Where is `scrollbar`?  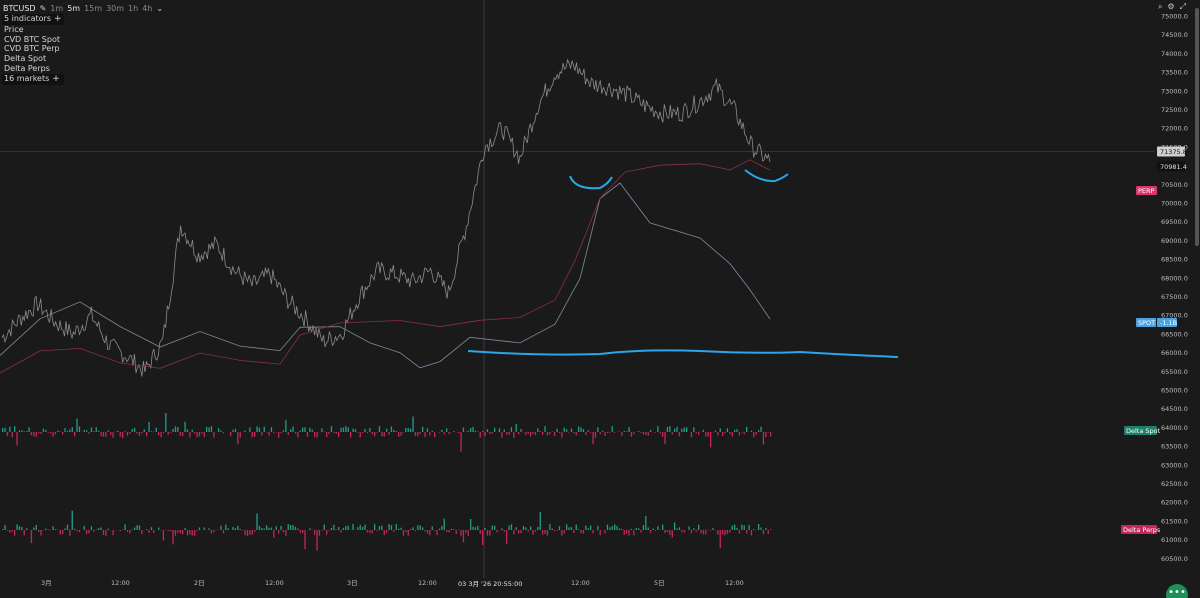
scrollbar is located at coordinates (1197, 127).